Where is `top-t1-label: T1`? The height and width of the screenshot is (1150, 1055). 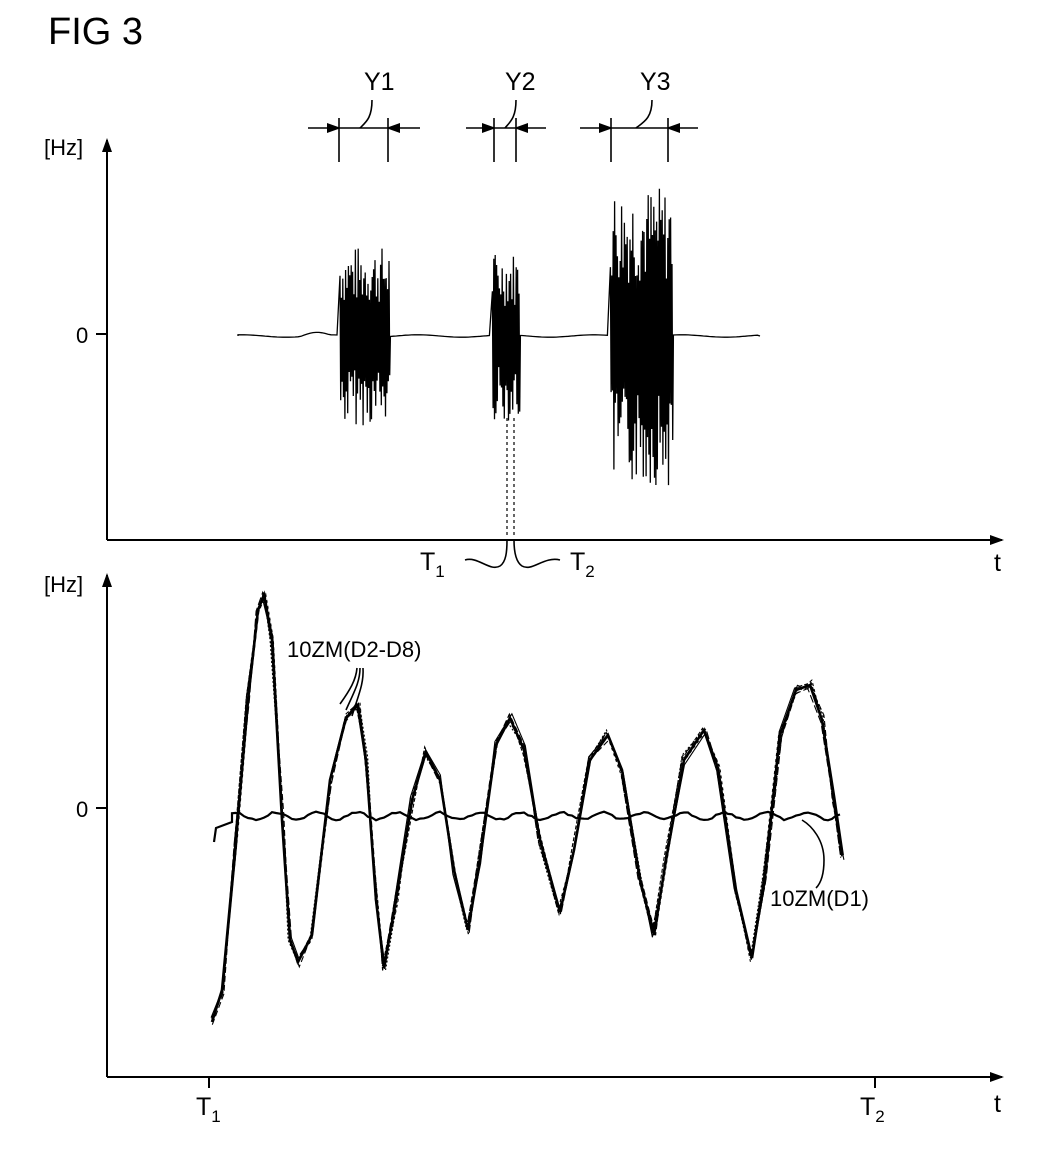 top-t1-label: T1 is located at coordinates (432, 564).